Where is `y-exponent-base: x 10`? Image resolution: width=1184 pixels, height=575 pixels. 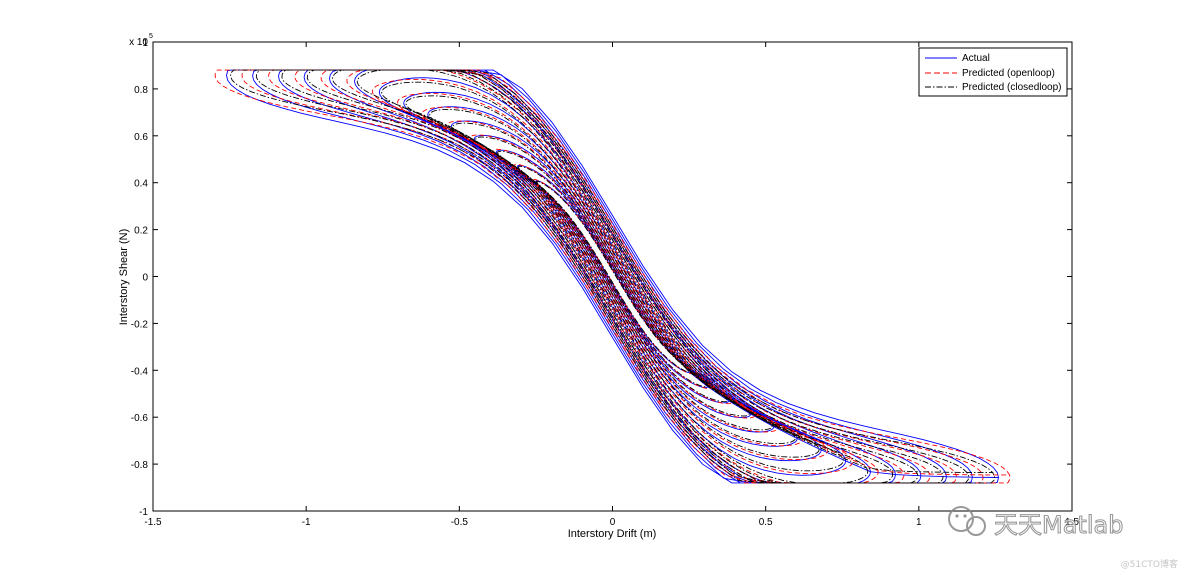 y-exponent-base: x 10 is located at coordinates (138, 42).